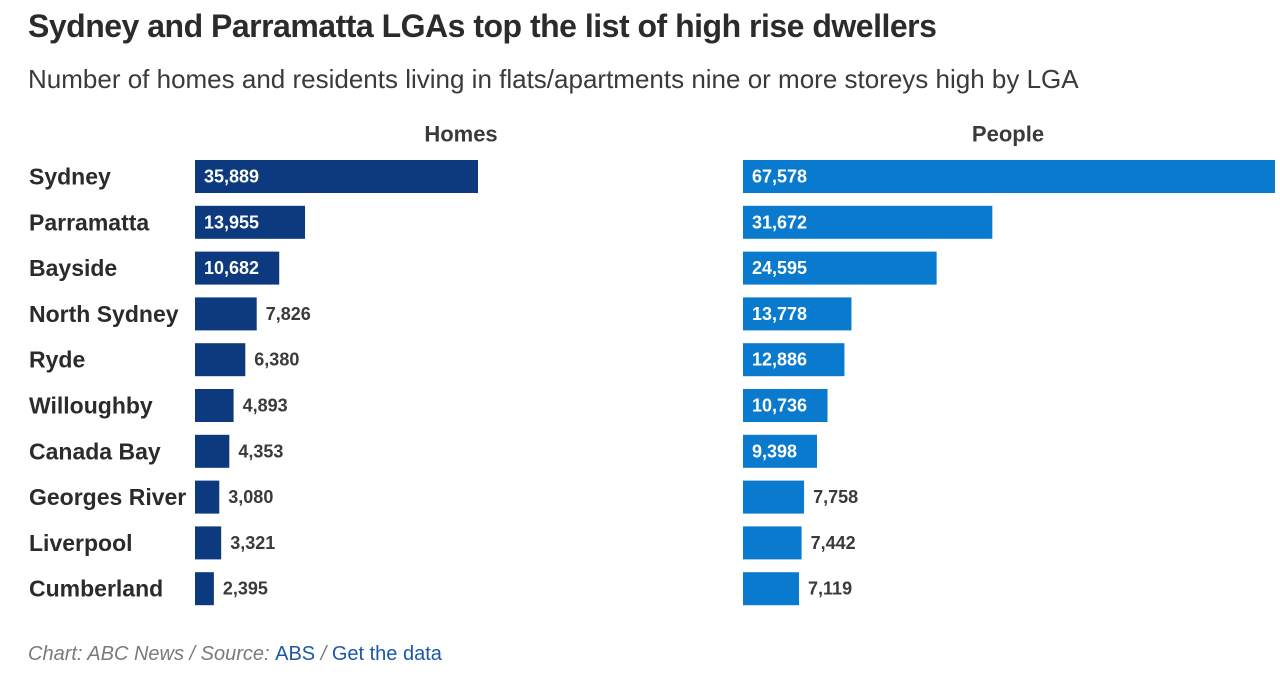 The width and height of the screenshot is (1280, 678). I want to click on data-label: 10,736, so click(779, 406).